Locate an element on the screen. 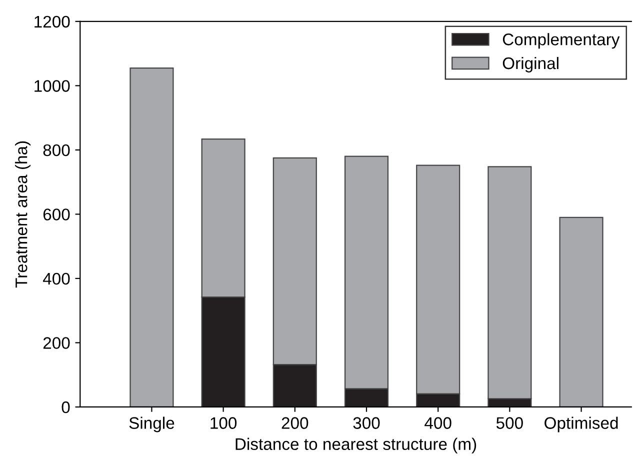 The height and width of the screenshot is (476, 641). y-tick-label: 200 is located at coordinates (56, 343).